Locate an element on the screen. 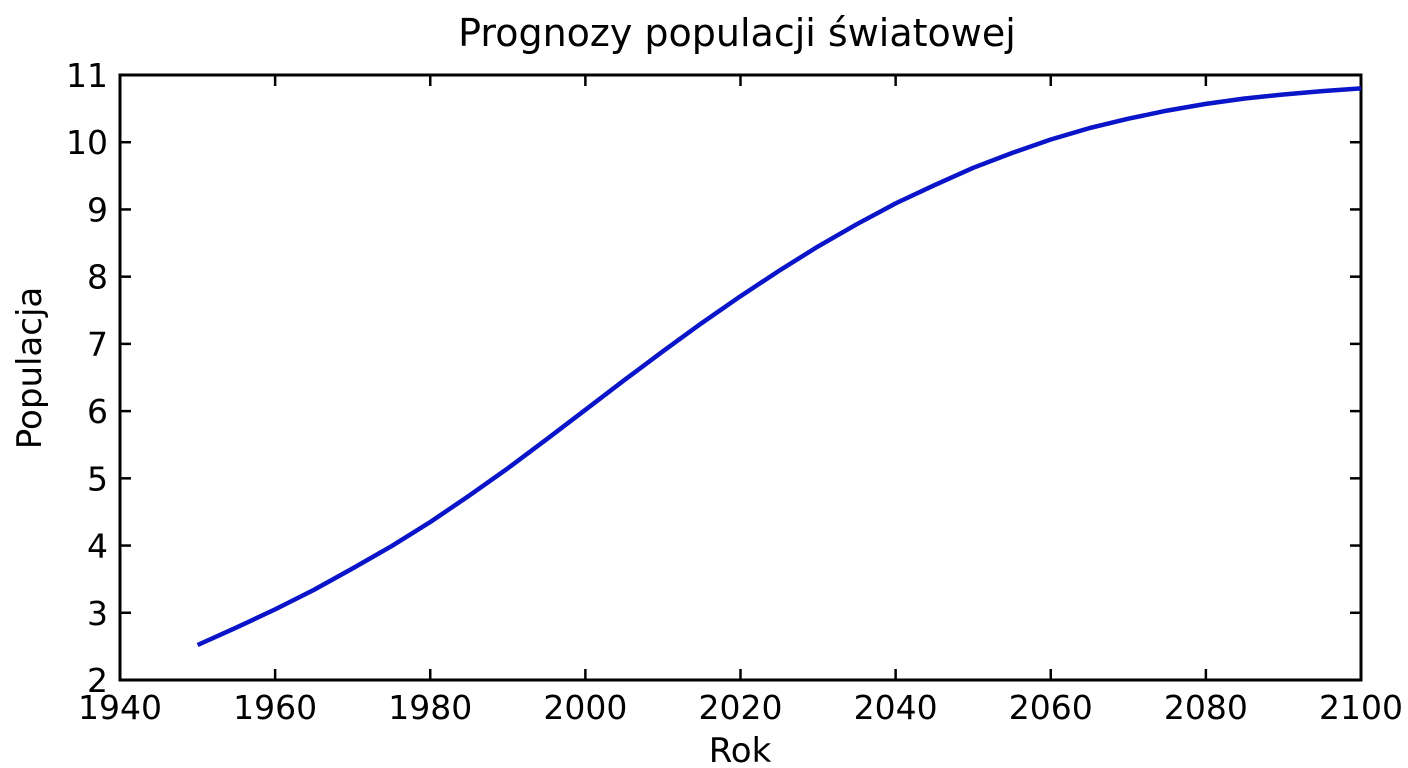  y-tick-label: 6 is located at coordinates (97, 411).